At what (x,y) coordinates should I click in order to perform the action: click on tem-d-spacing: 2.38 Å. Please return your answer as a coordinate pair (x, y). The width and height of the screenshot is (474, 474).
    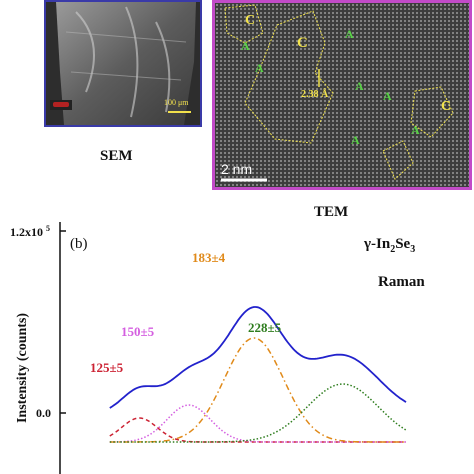
    Looking at the image, I should click on (315, 94).